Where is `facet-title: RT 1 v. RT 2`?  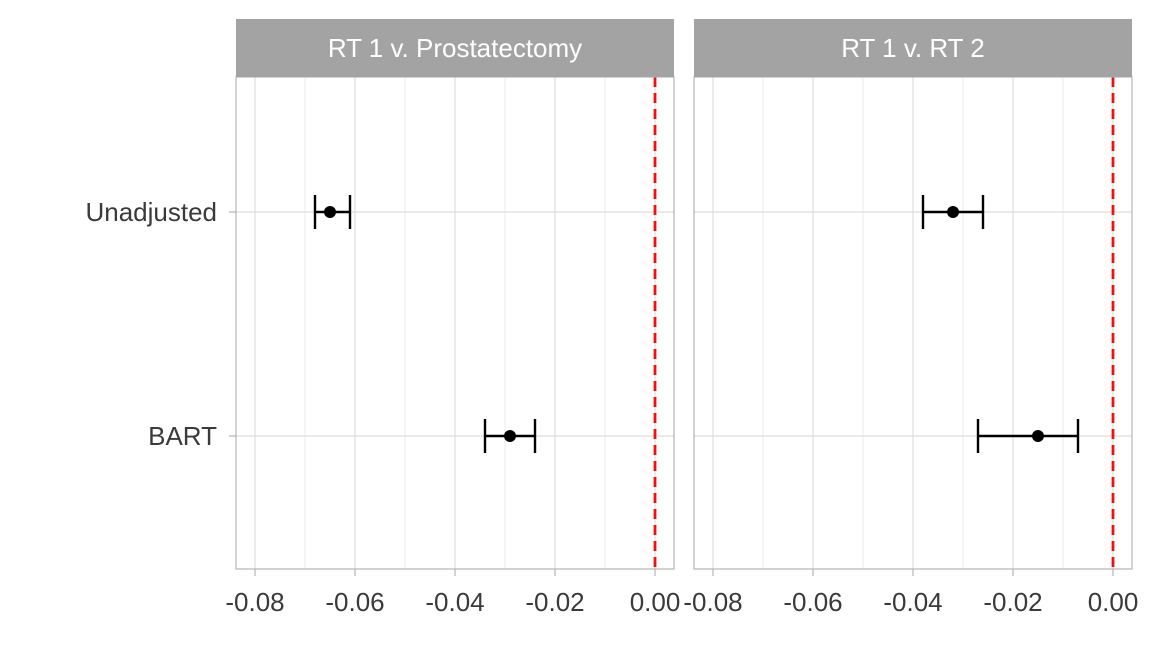
facet-title: RT 1 v. RT 2 is located at coordinates (913, 48).